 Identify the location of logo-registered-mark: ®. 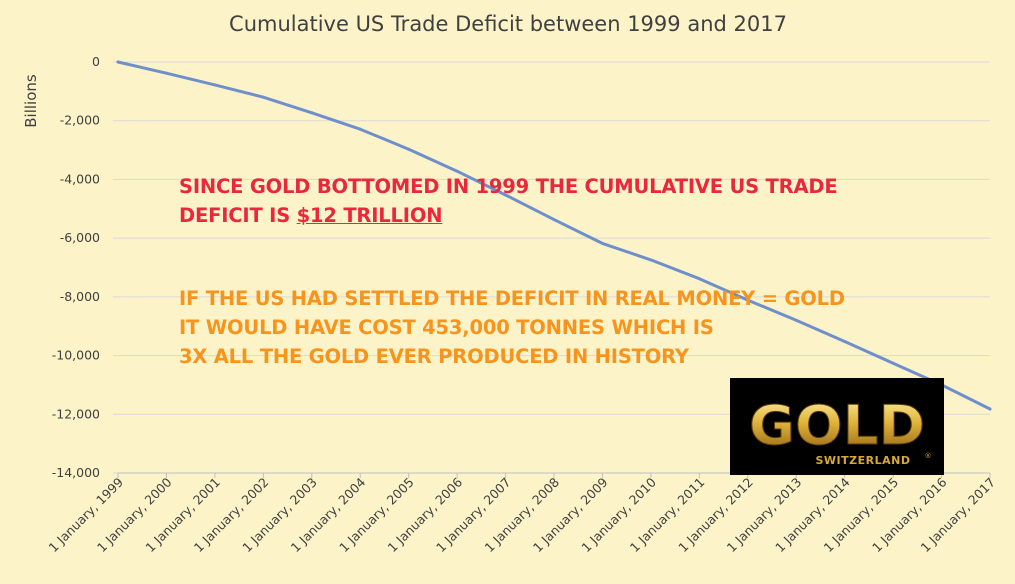
(928, 456).